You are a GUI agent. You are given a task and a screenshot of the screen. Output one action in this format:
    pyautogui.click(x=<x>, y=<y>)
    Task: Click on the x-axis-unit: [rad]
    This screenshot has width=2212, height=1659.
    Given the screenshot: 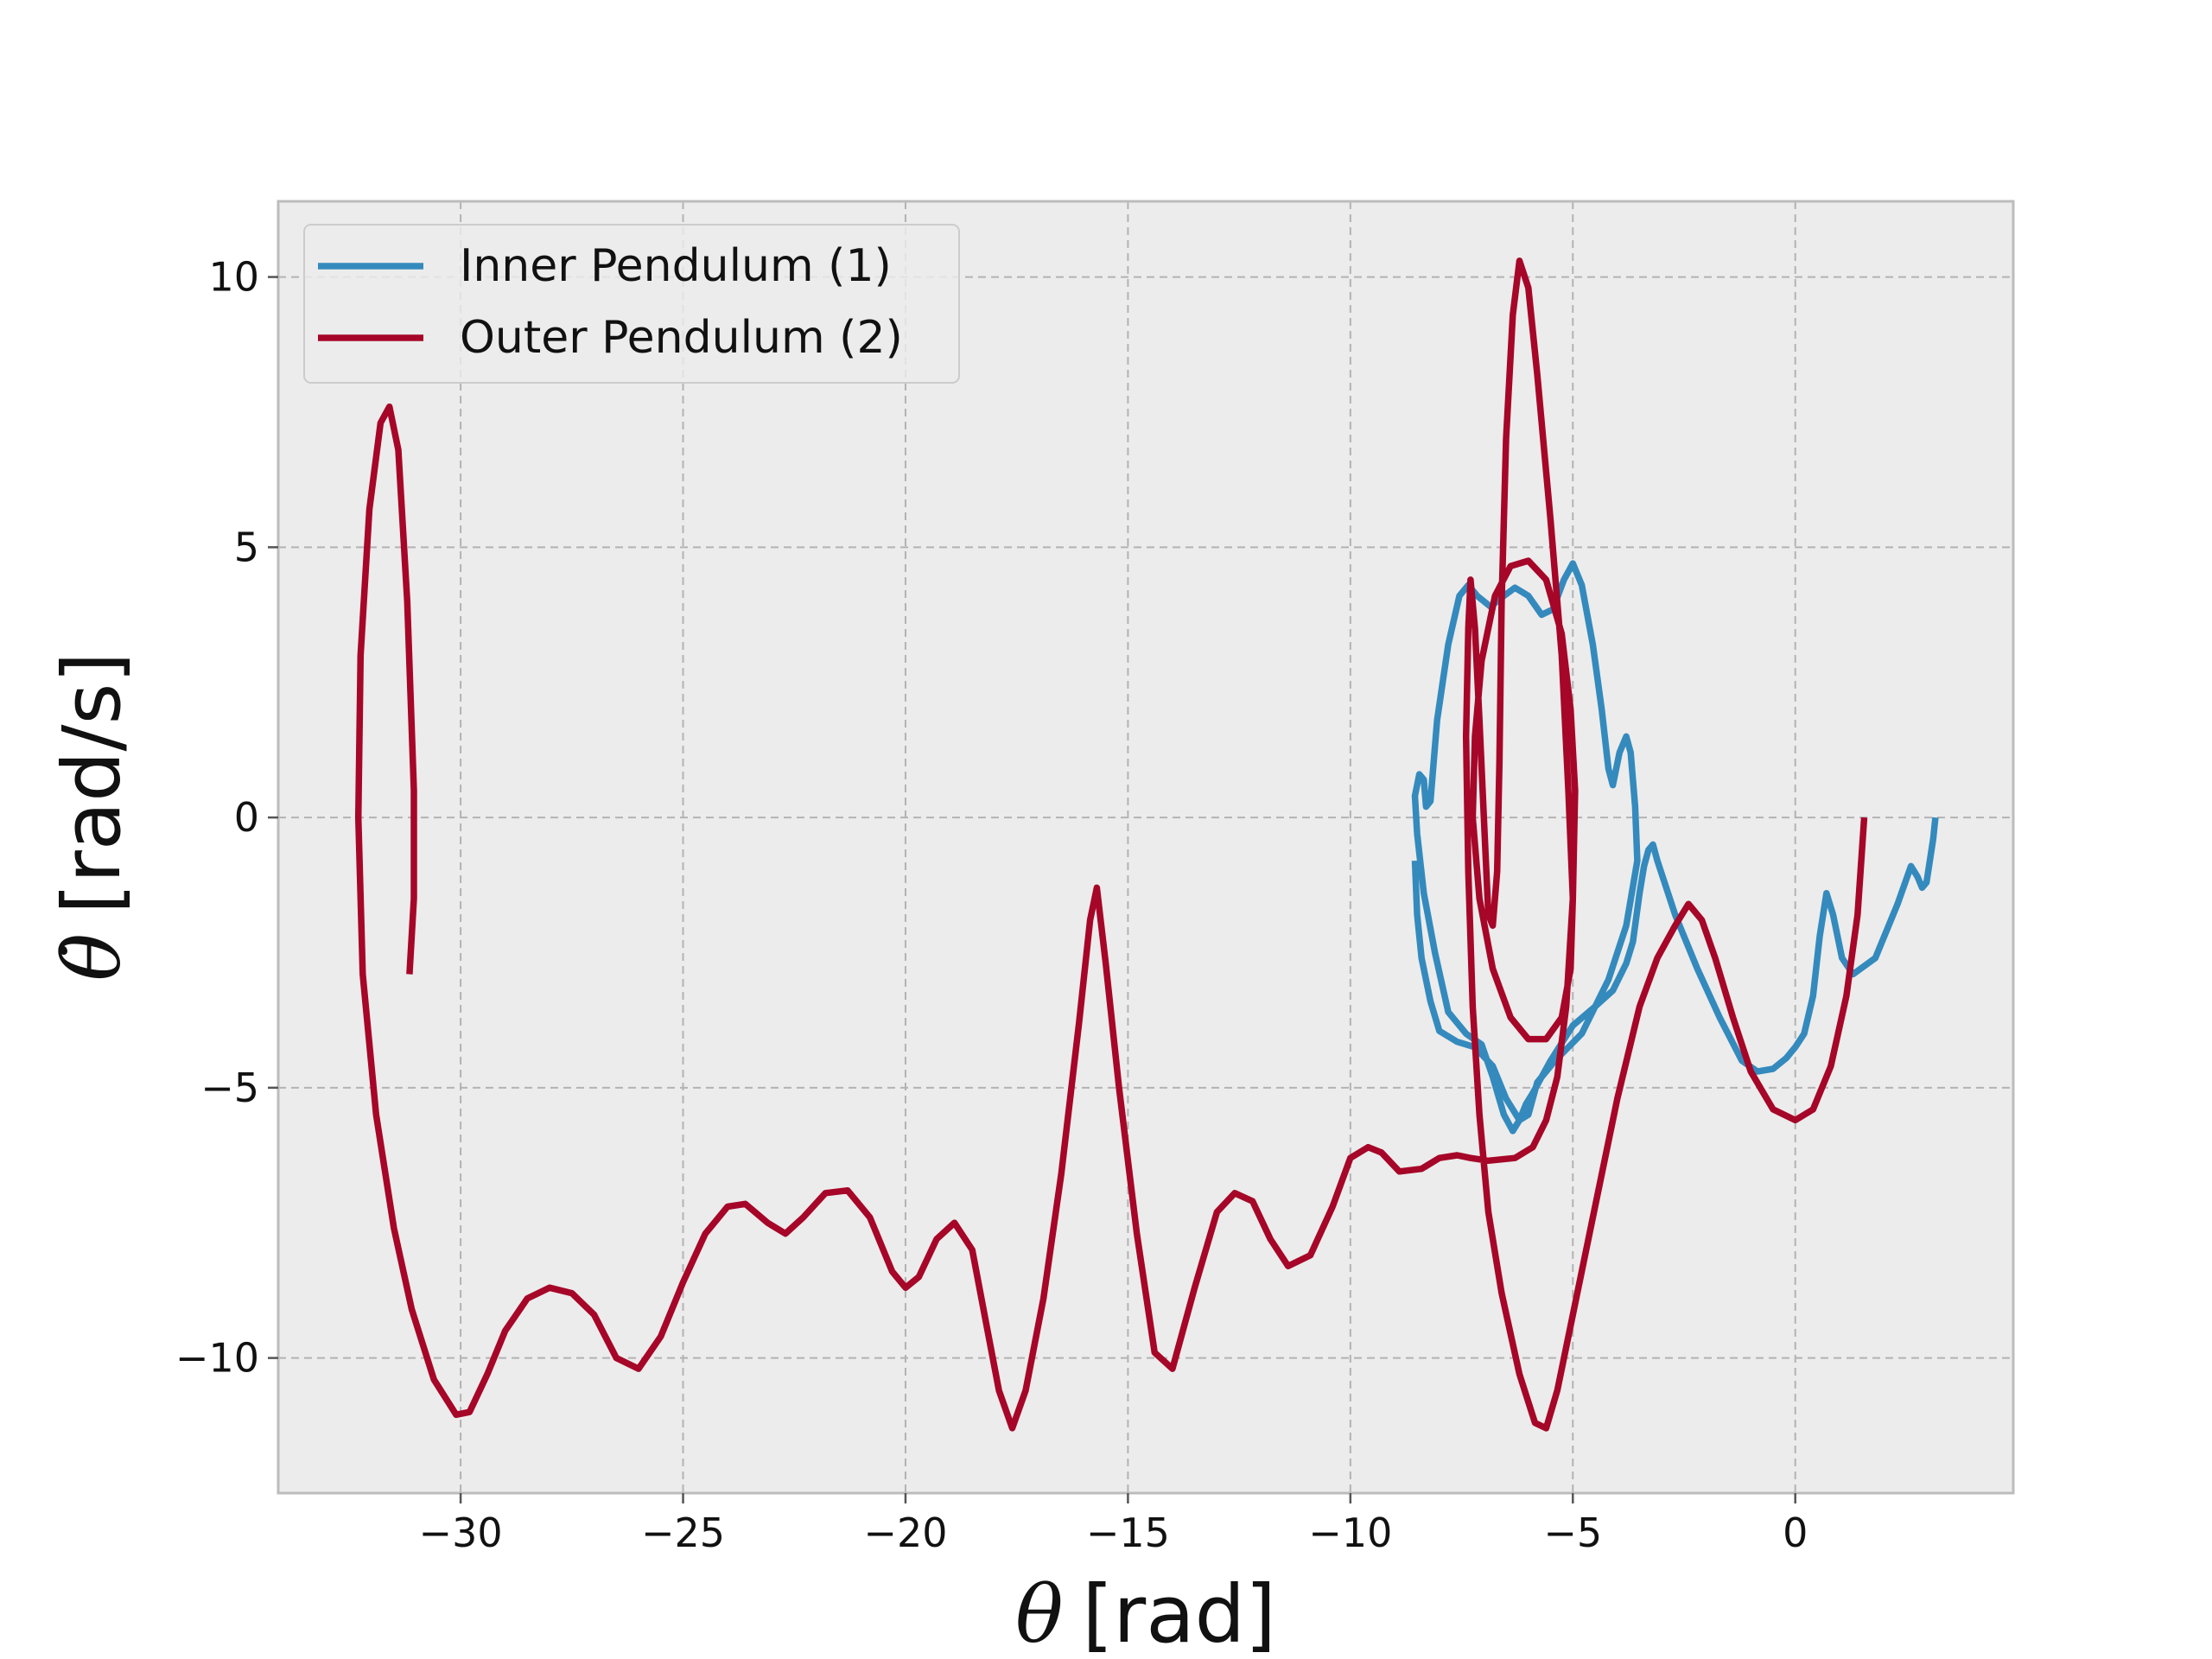 What is the action you would take?
    pyautogui.click(x=1179, y=1613)
    